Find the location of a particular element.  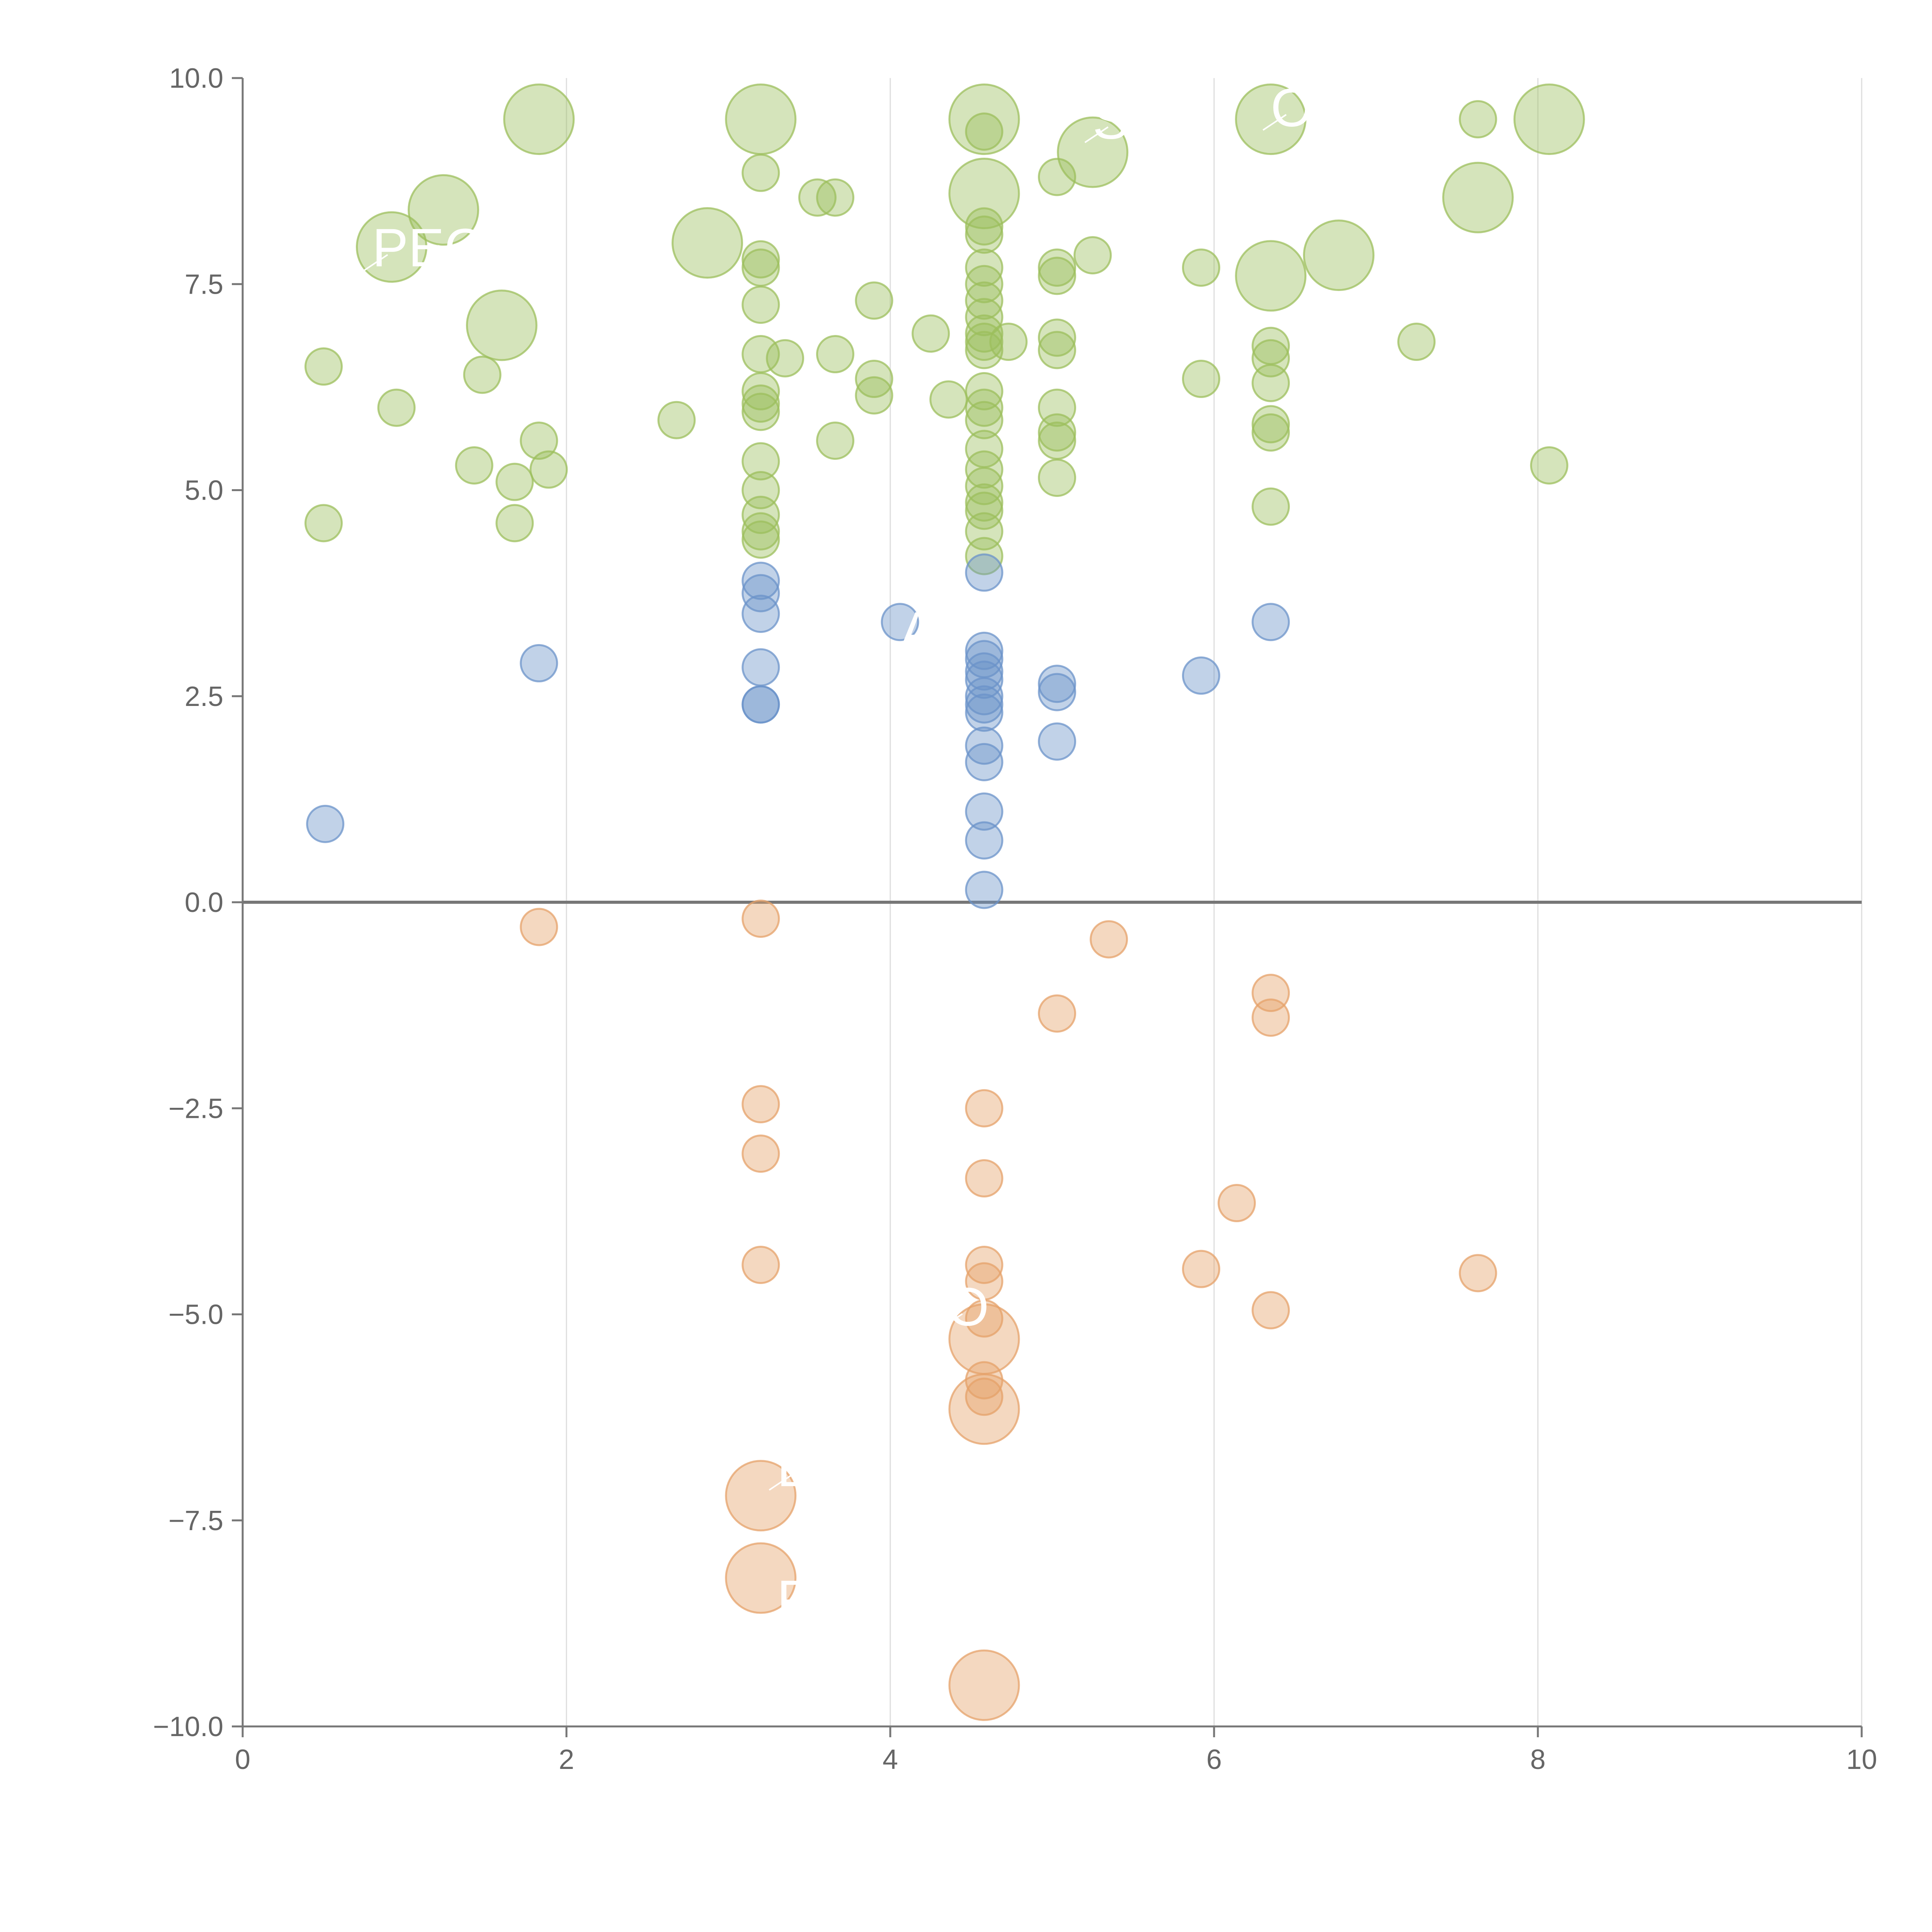

x-tick-label: 4 is located at coordinates (891, 1759).